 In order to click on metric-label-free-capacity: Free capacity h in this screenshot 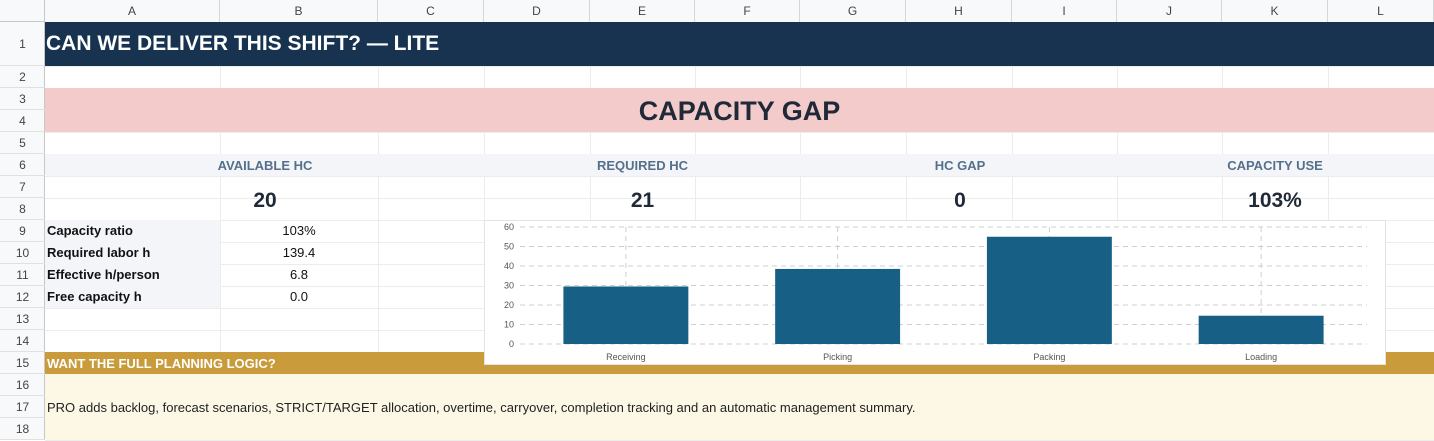, I will do `click(94, 296)`.